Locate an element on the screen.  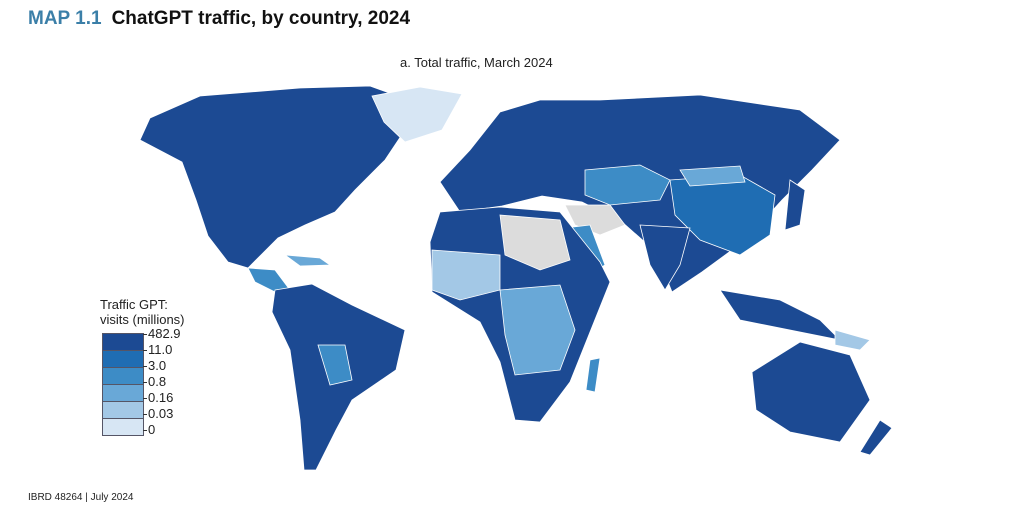
west-africa is located at coordinates (466, 275).